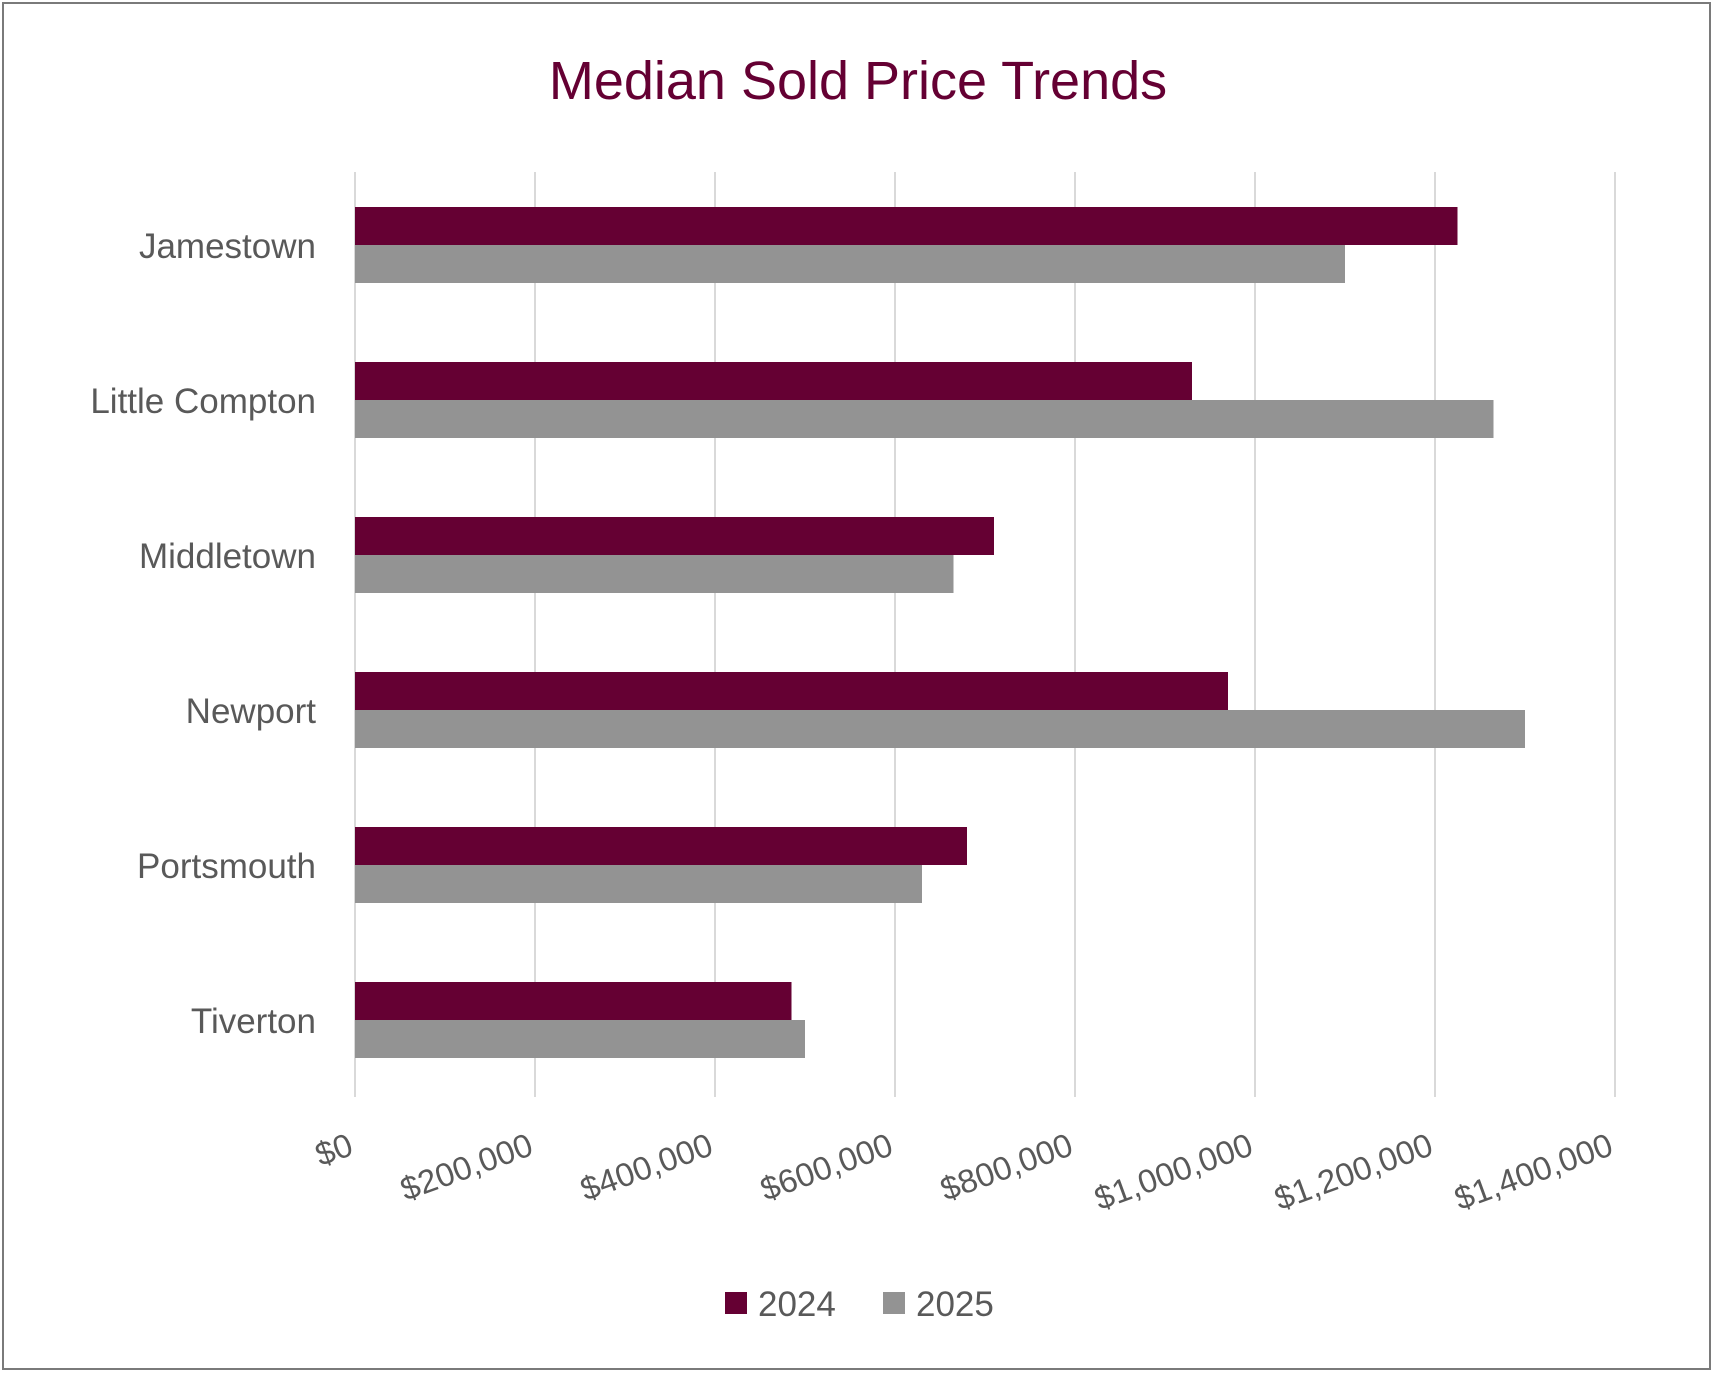 Image resolution: width=1717 pixels, height=1376 pixels. What do you see at coordinates (924, 419) in the screenshot?
I see `bar-little-compton-2025` at bounding box center [924, 419].